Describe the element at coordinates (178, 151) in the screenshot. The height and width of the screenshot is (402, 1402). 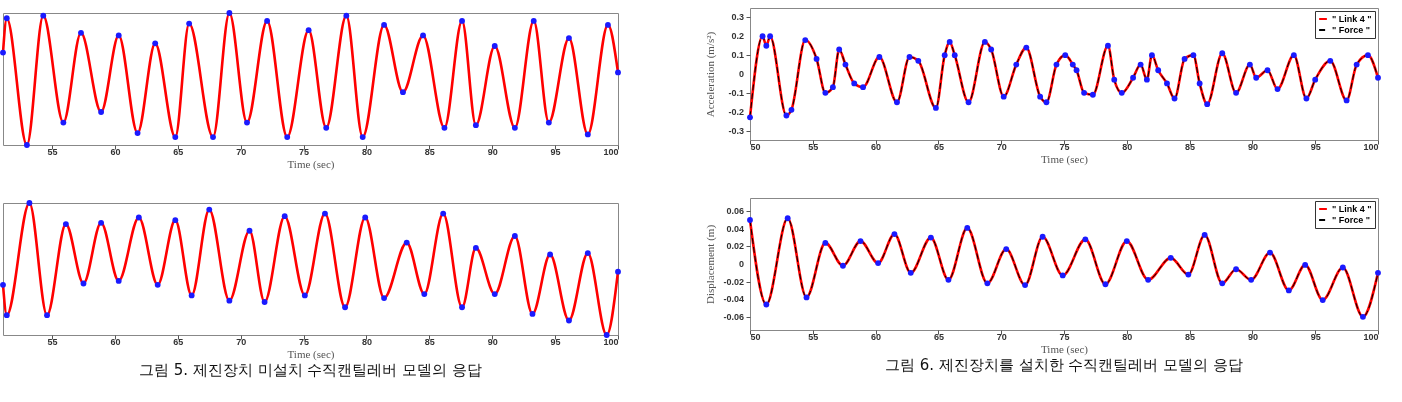
I see `x-tick-label: 65` at that location.